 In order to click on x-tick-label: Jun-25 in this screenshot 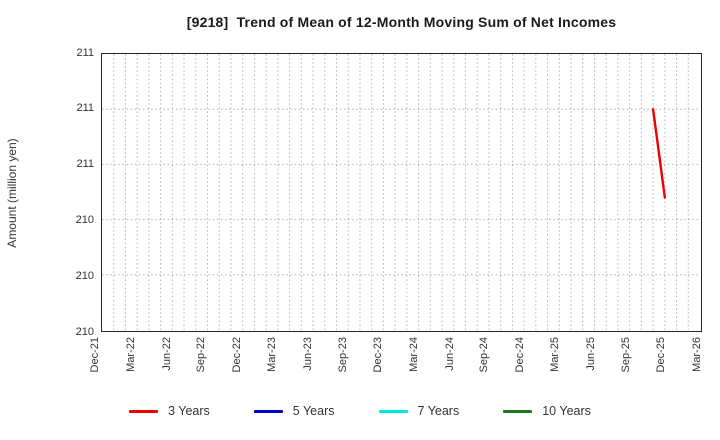, I will do `click(591, 354)`.